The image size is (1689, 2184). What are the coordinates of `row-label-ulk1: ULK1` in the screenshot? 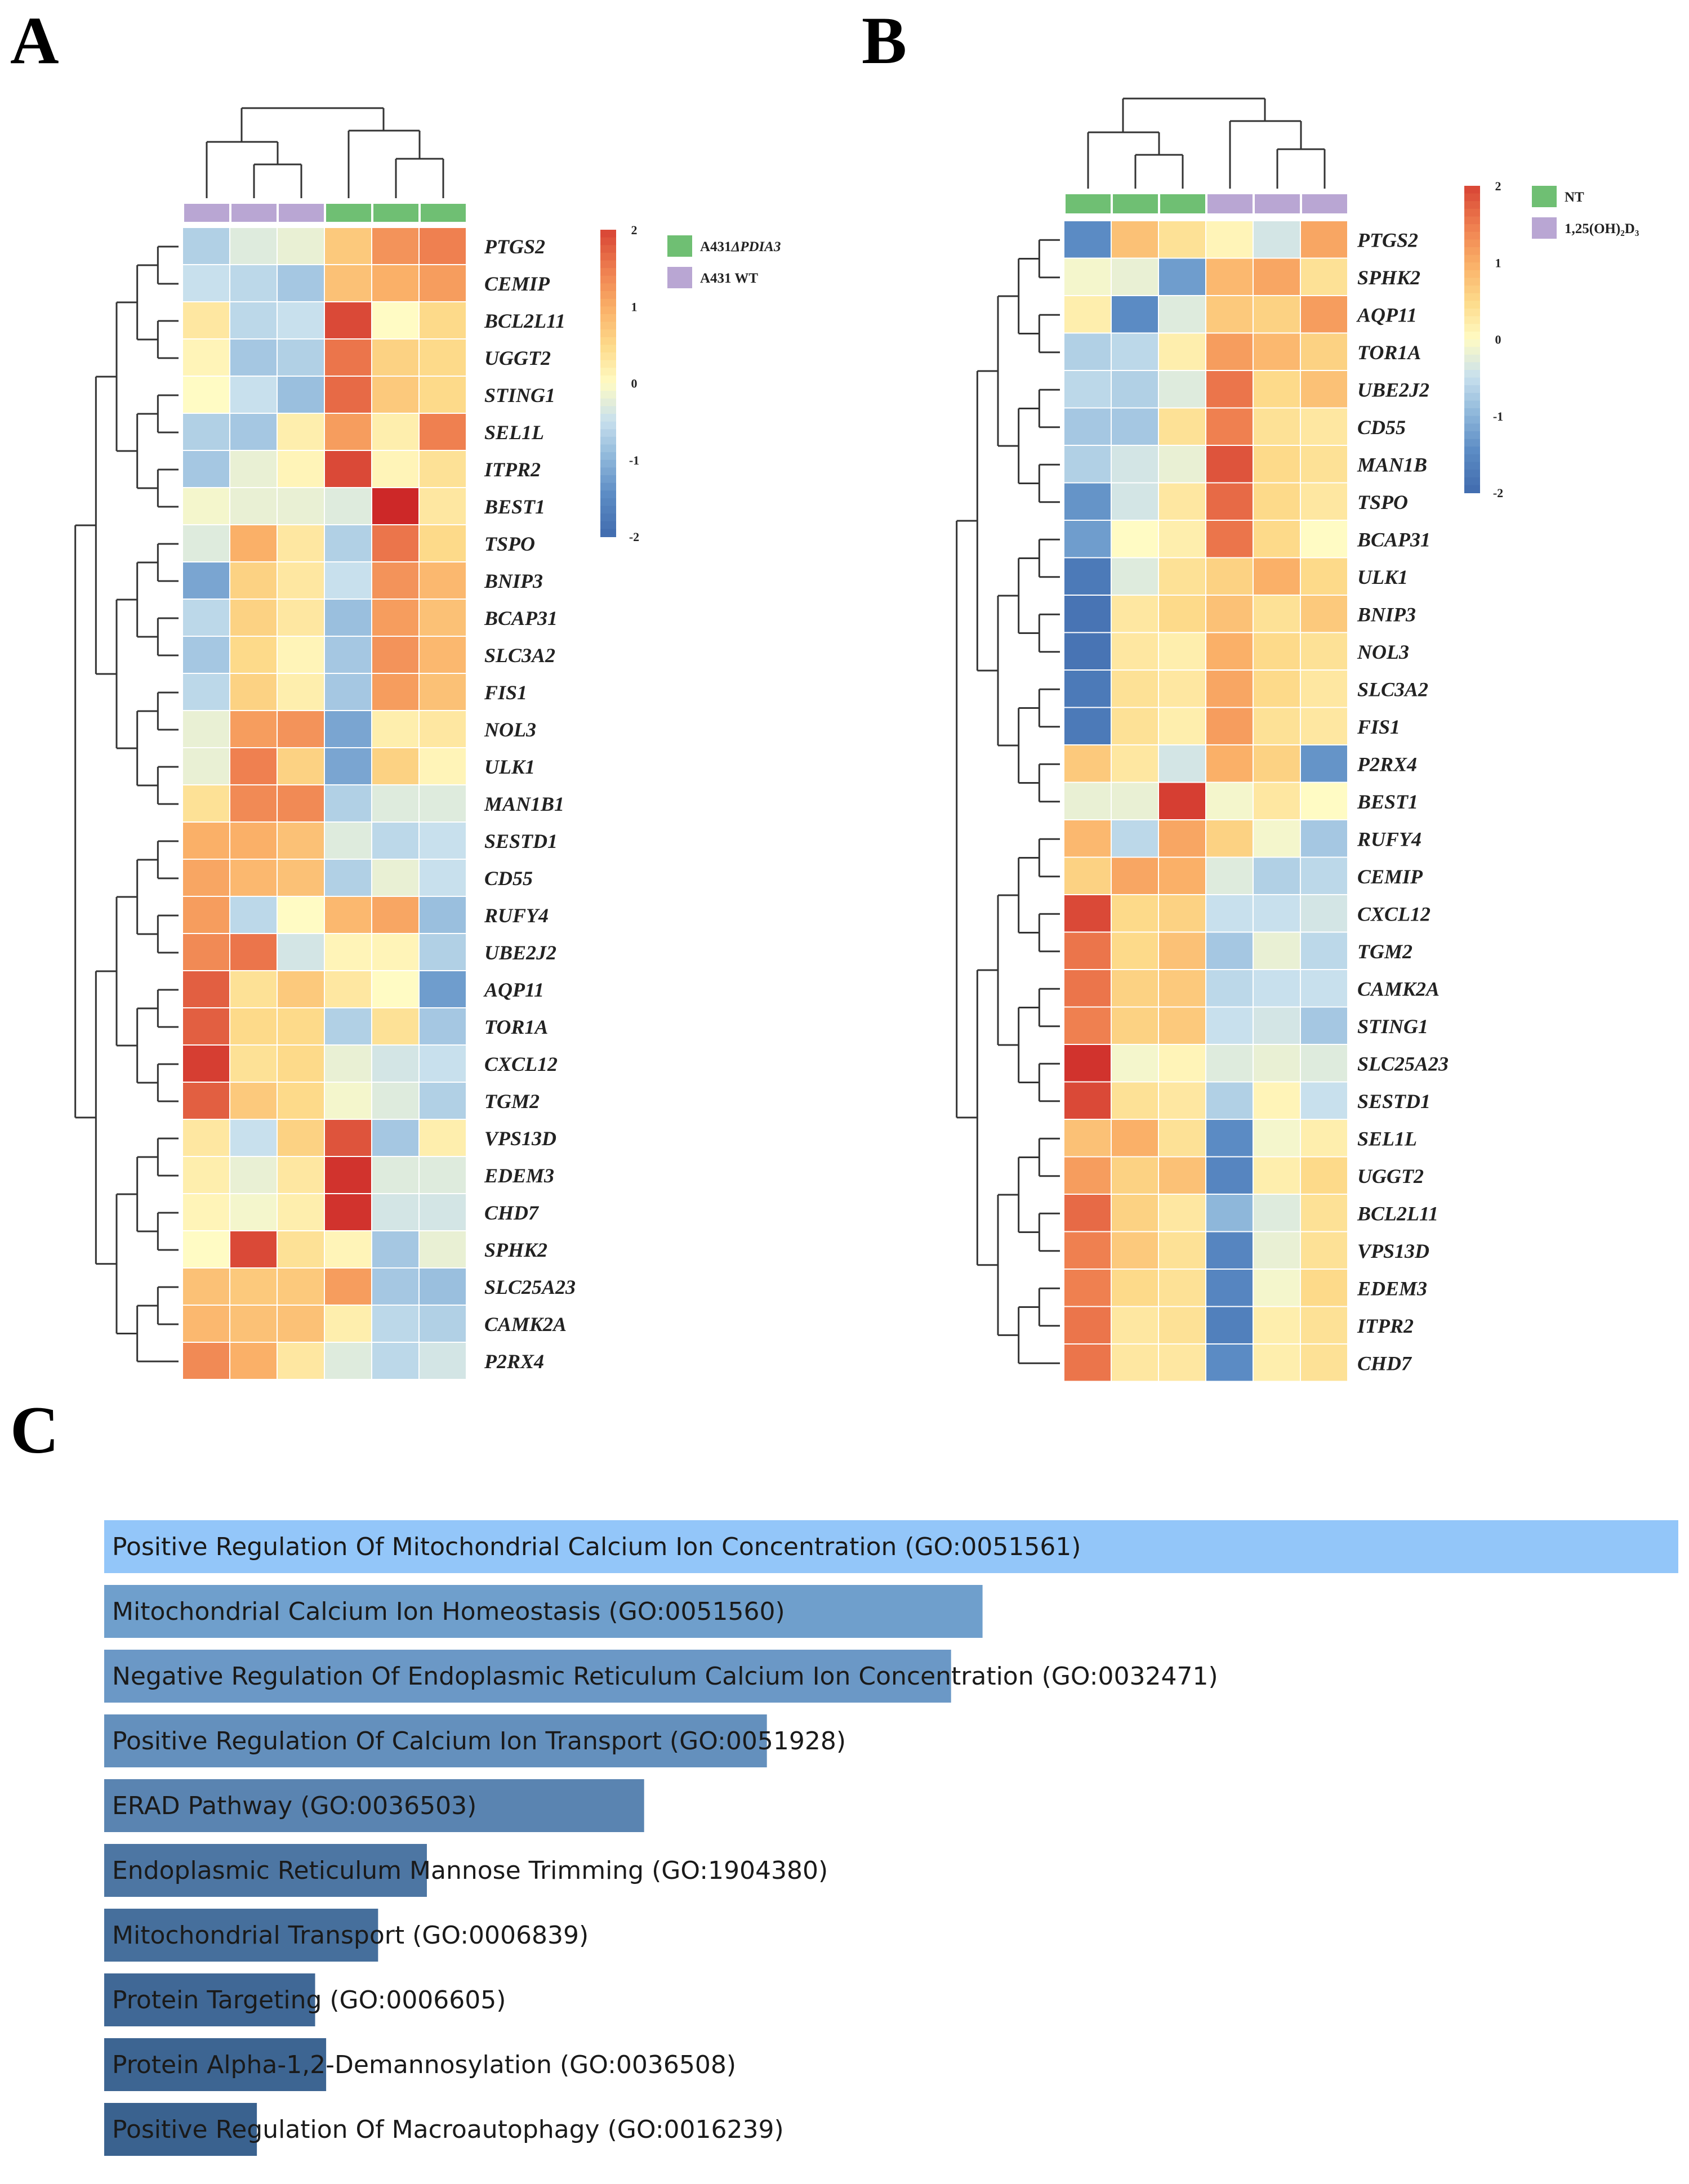 It's located at (509, 767).